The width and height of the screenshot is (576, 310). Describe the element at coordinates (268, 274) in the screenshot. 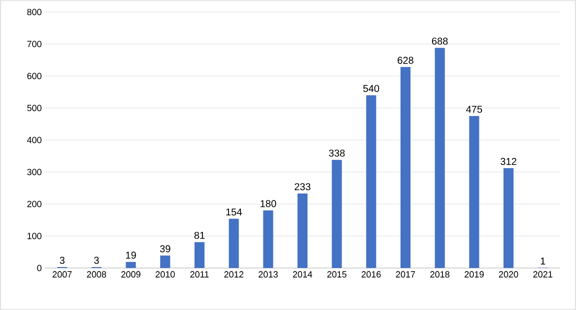

I see `x-tick-label: 2013` at that location.